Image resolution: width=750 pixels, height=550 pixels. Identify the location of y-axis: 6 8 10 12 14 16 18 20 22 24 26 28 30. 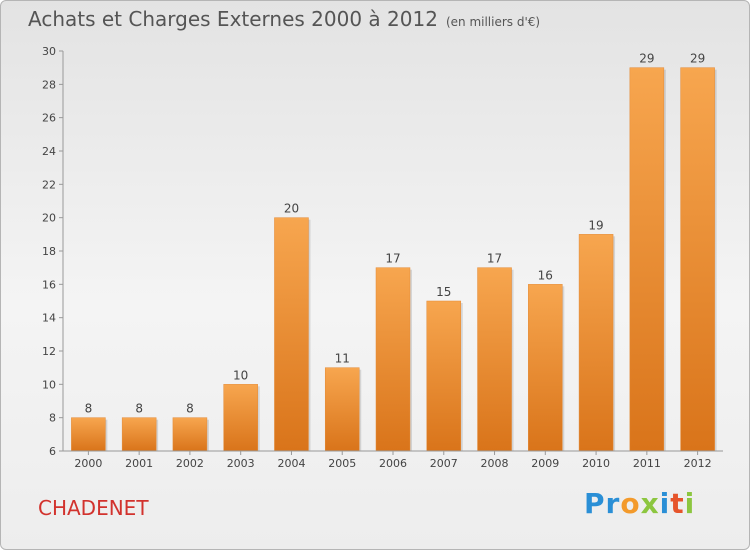
(53, 251).